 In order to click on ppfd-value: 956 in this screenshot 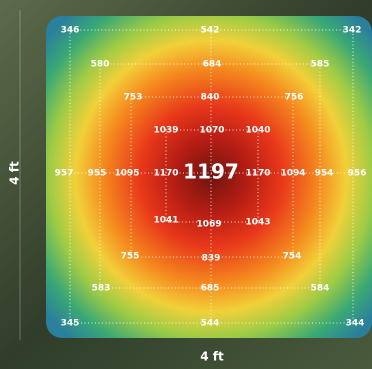, I will do `click(357, 174)`.